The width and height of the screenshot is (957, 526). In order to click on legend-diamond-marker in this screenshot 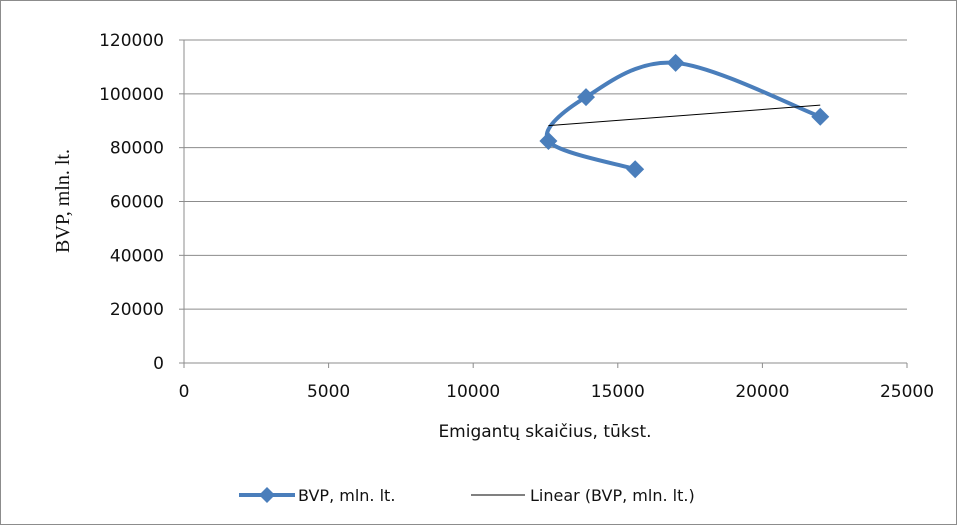, I will do `click(267, 495)`.